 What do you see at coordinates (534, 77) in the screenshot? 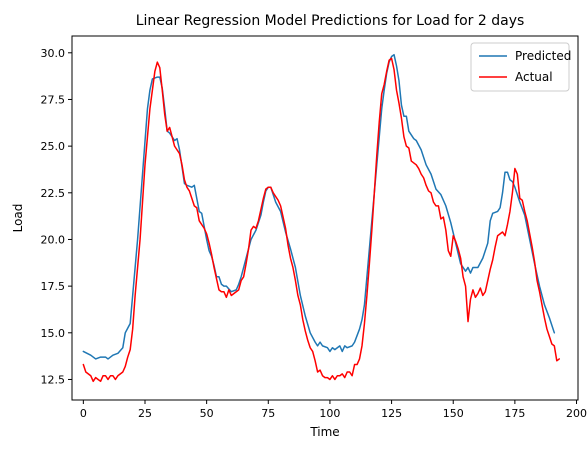
I see `legend-label-actual: Actual` at bounding box center [534, 77].